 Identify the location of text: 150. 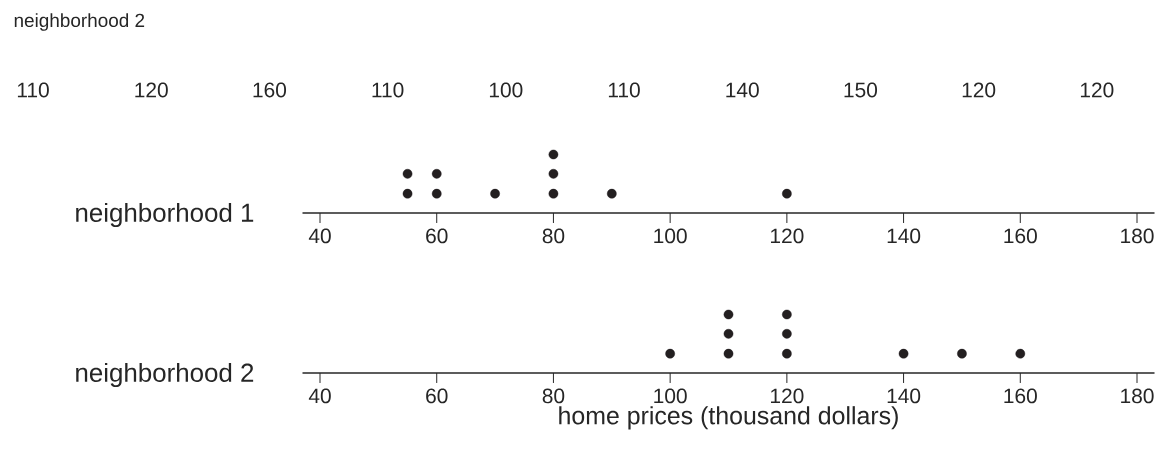
(861, 90).